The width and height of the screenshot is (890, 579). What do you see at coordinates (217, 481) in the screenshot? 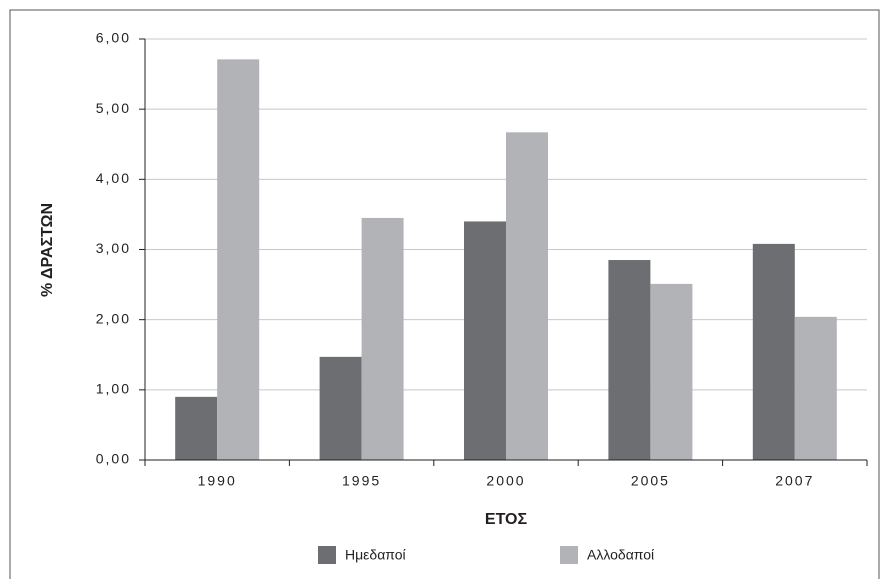
I see `x-tick-label: 1990` at bounding box center [217, 481].